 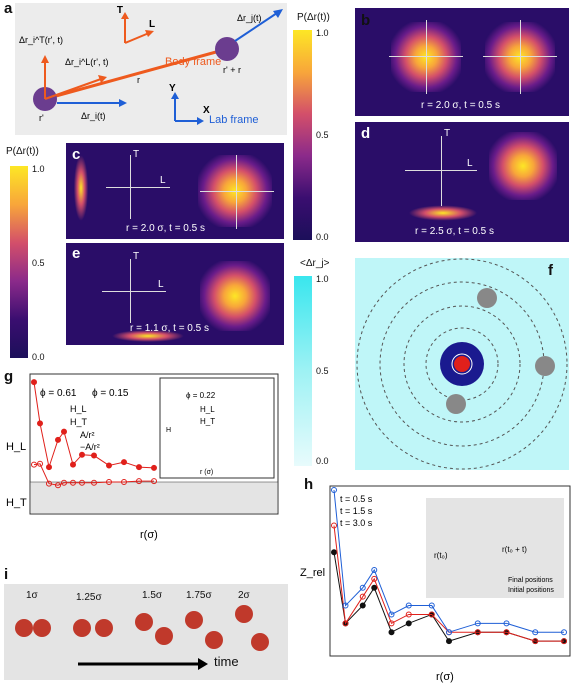 I want to click on svg-text: r, so click(x=138, y=80).